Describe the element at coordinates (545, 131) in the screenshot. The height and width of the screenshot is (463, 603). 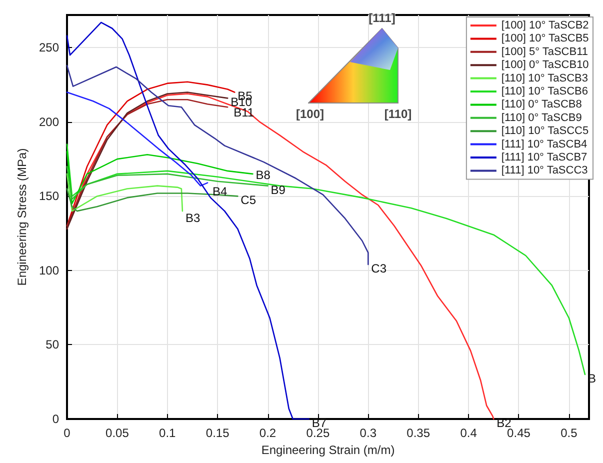
I see `legend-label: [110] 10° TaSCC5` at that location.